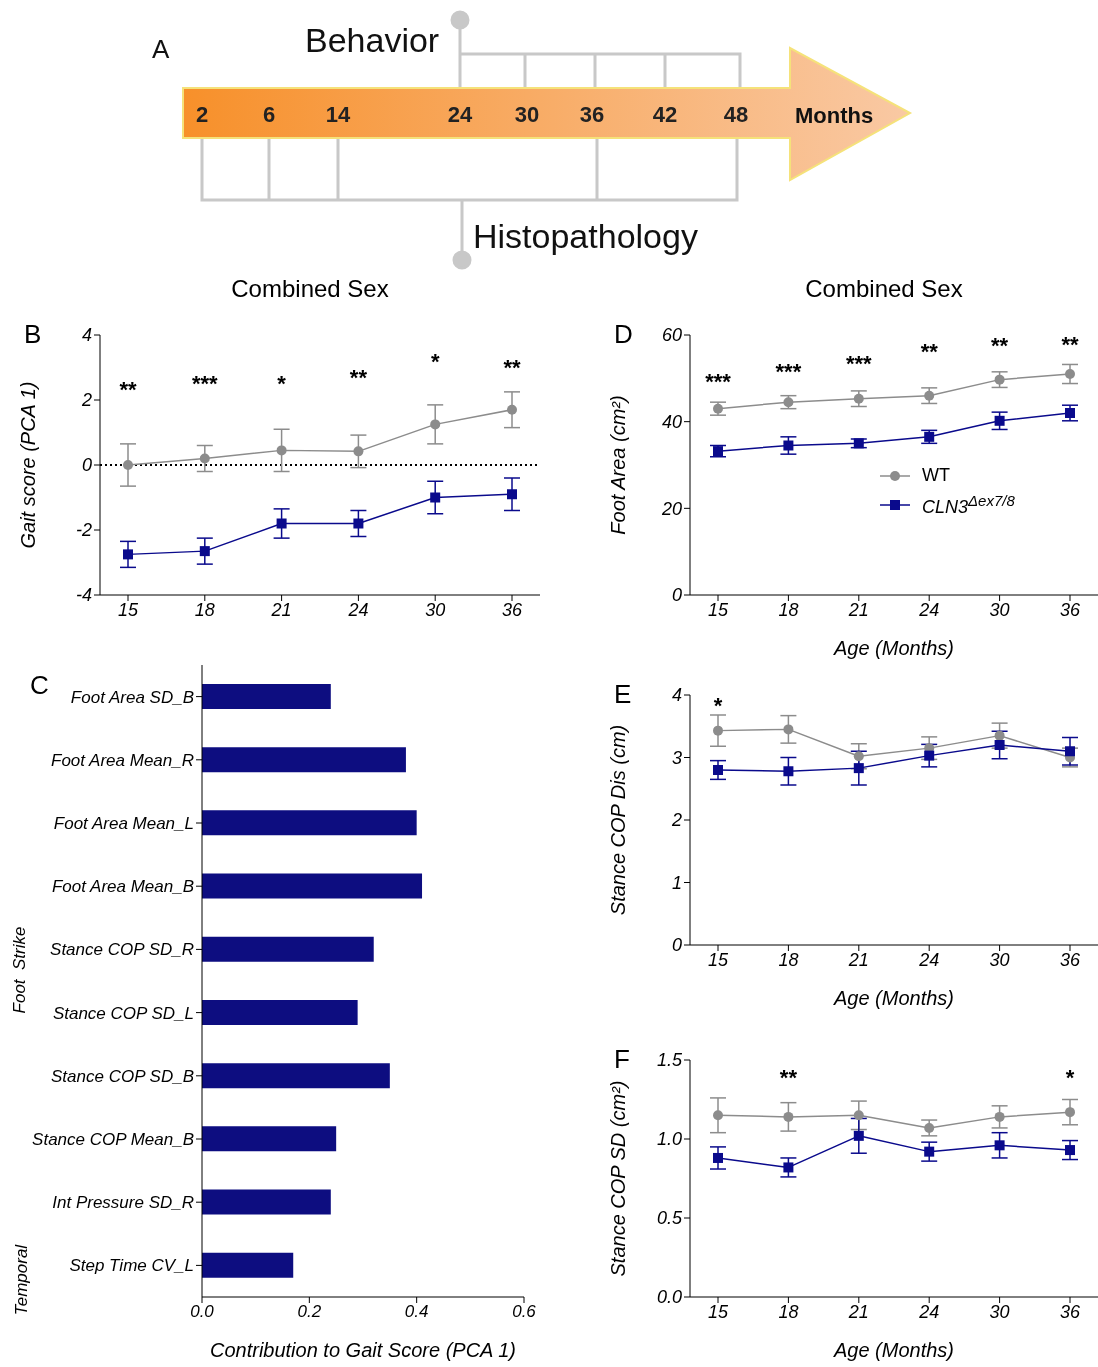 The width and height of the screenshot is (1098, 1367). I want to click on y-axis-title: Gait score (PCA 1), so click(28, 465).